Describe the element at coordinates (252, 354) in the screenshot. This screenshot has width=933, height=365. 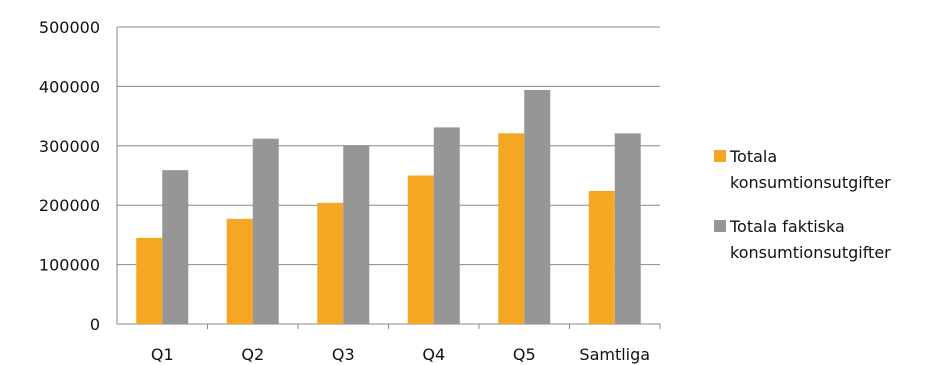
I see `category-label: Q2` at that location.